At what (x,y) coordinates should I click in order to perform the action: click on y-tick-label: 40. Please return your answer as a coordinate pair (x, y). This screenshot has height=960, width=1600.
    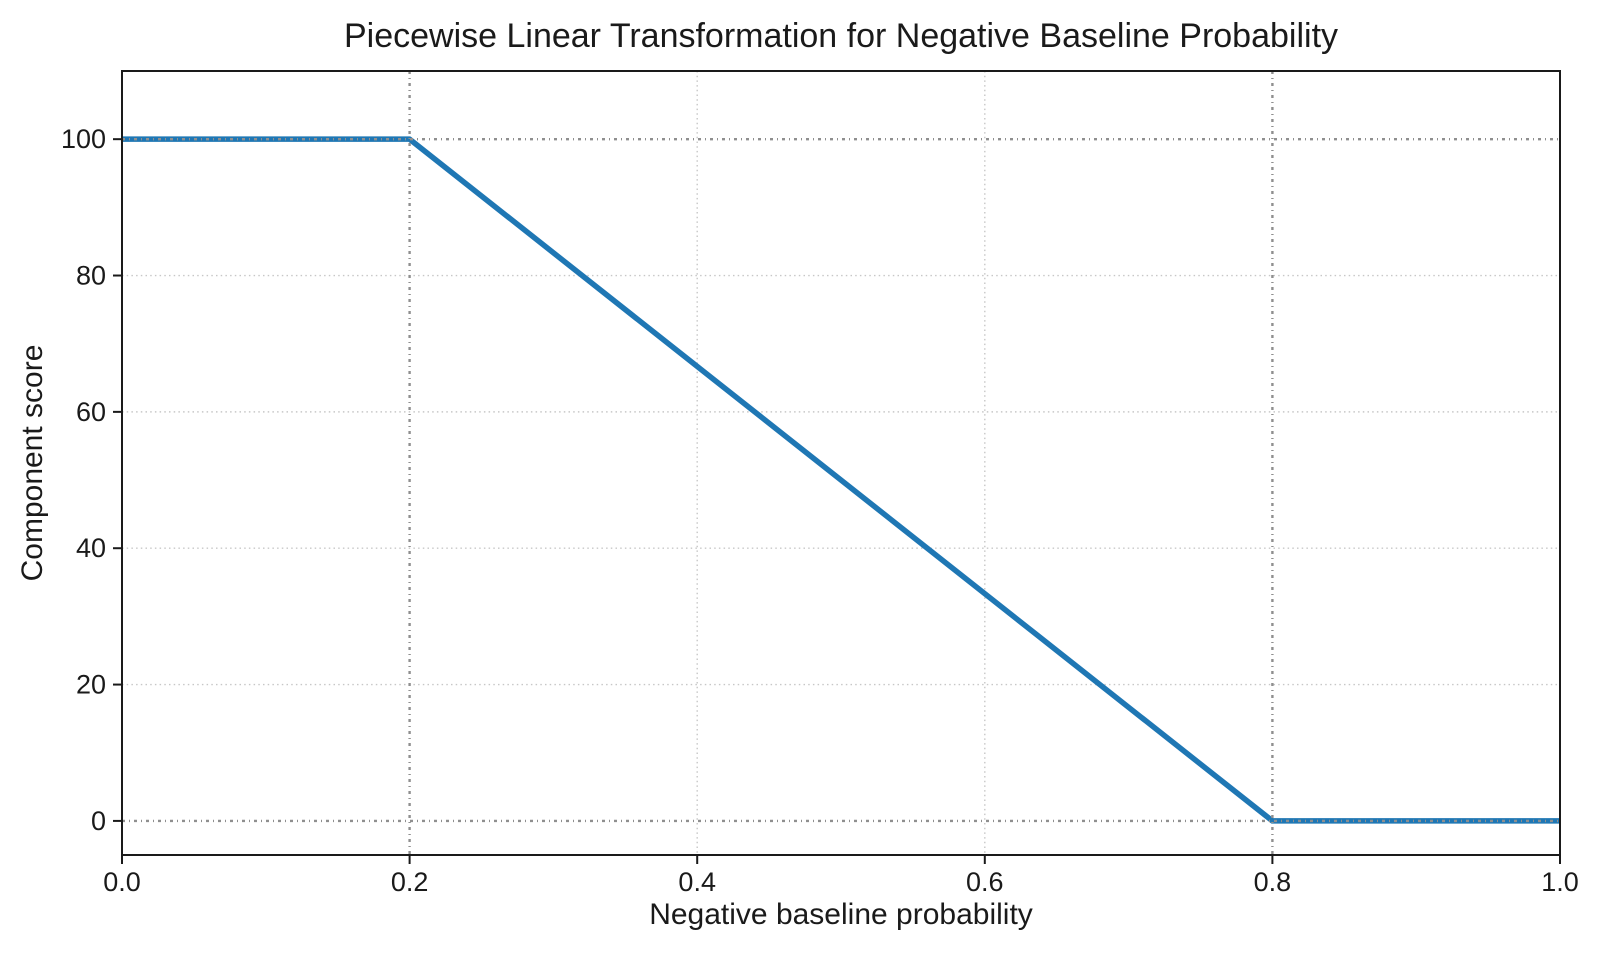
    Looking at the image, I should click on (91, 548).